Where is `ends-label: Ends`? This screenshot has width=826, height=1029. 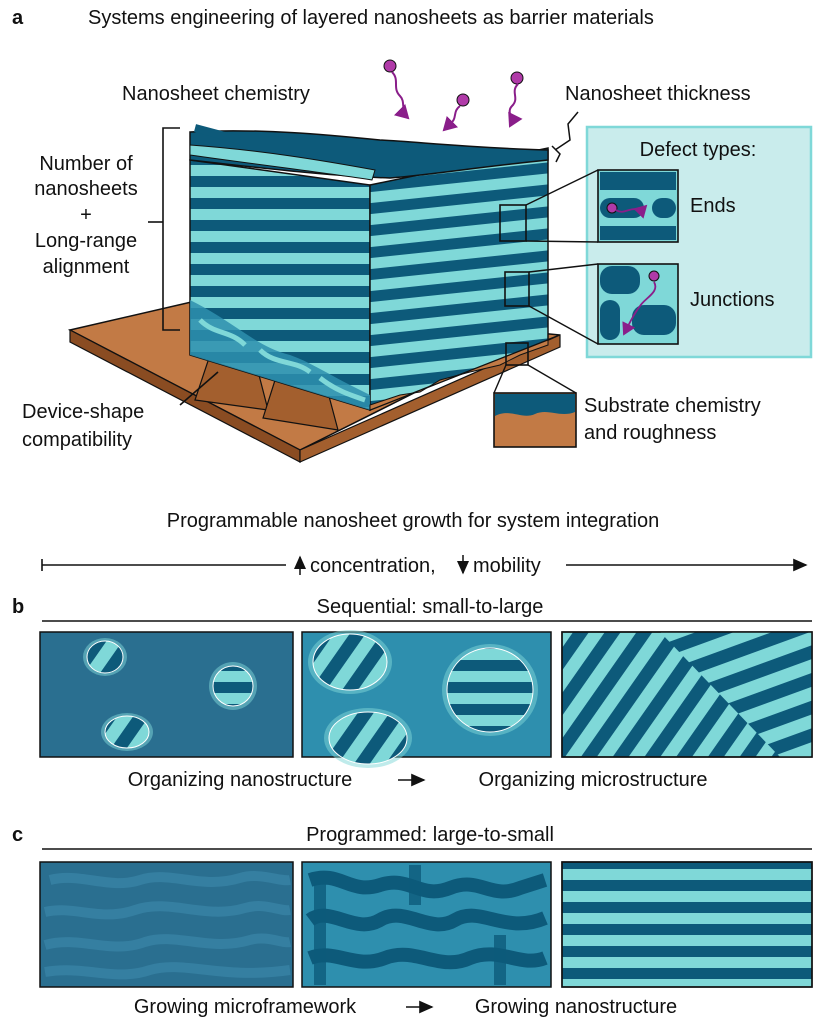 ends-label: Ends is located at coordinates (713, 206).